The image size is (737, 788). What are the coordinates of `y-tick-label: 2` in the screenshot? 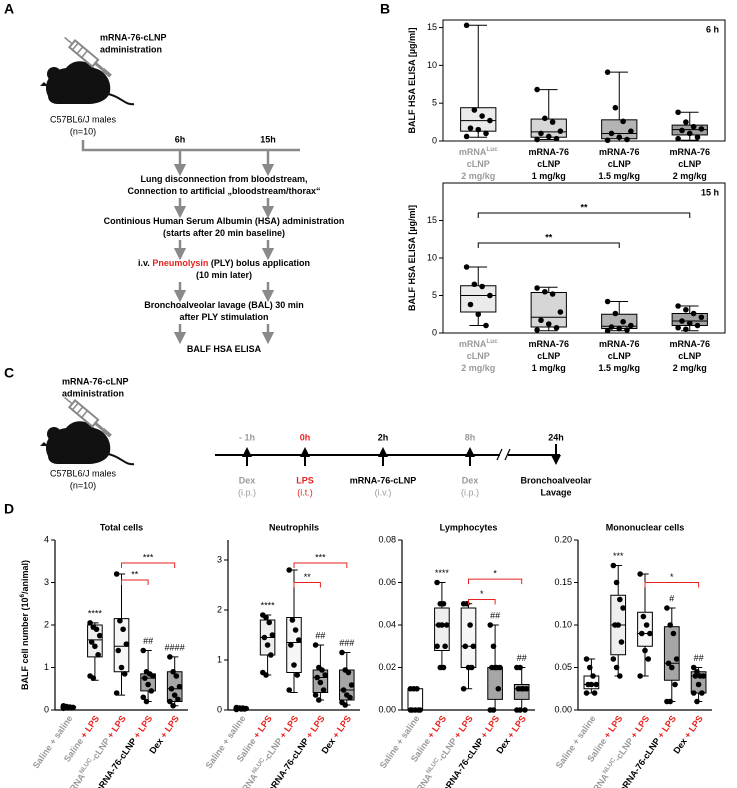 It's located at (46, 624).